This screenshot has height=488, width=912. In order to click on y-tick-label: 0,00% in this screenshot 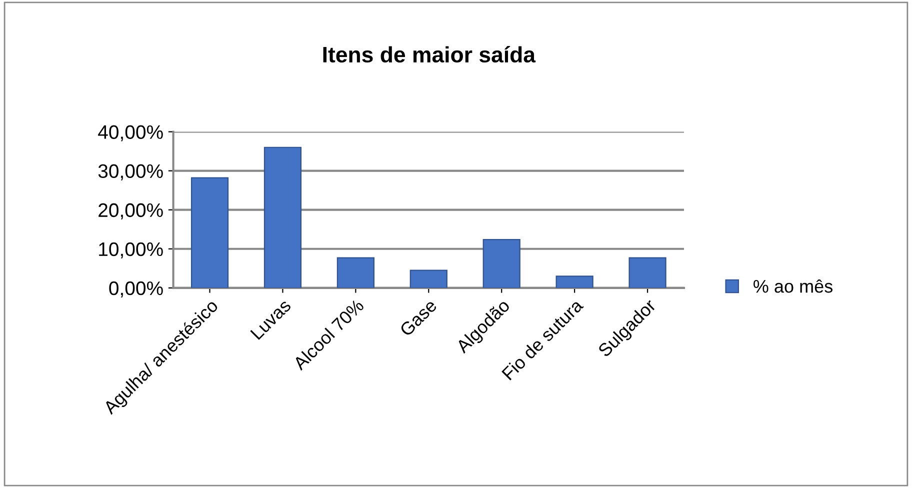, I will do `click(136, 289)`.